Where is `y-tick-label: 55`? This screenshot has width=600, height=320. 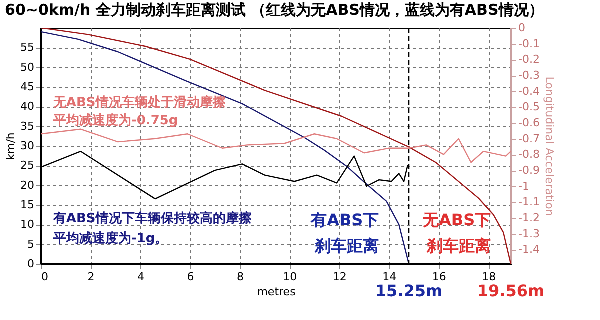 y-tick-label: 55 is located at coordinates (27, 47).